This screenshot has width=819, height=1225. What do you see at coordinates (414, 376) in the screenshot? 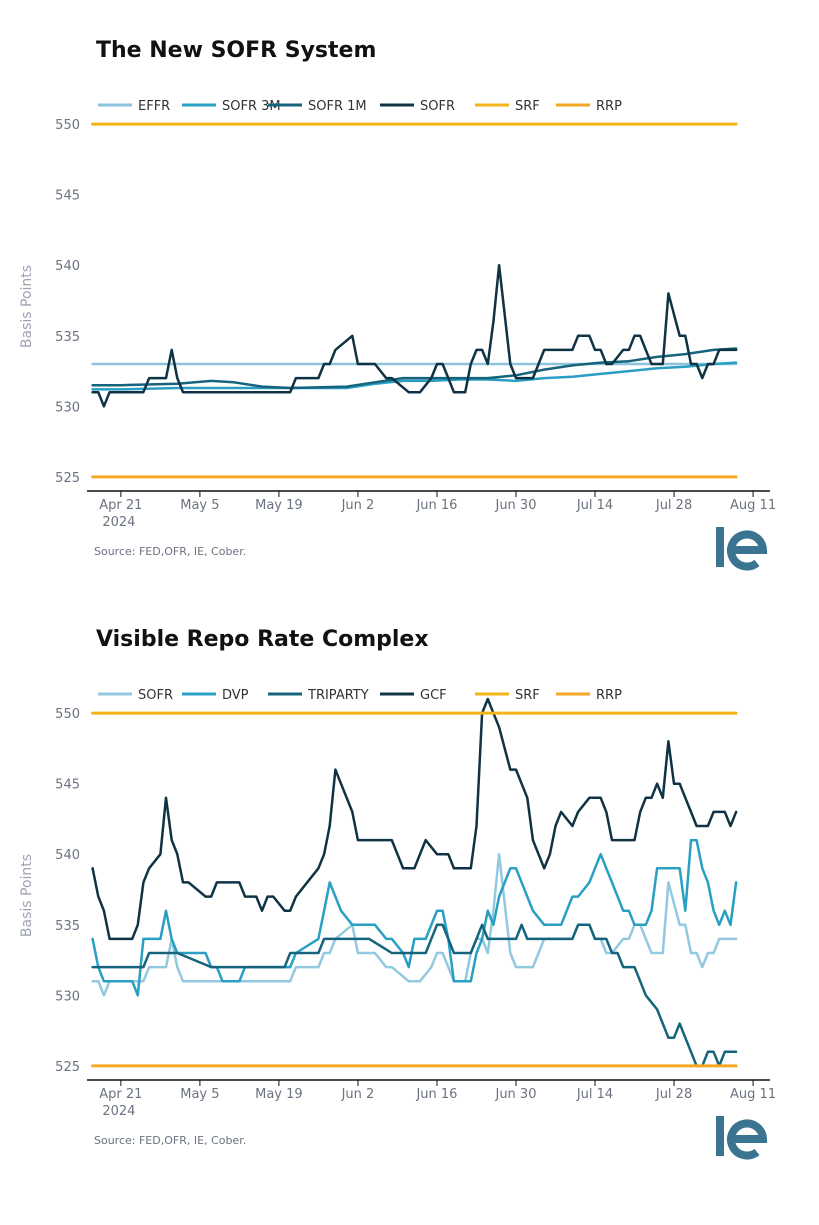
I see `series-line-sofr-3m` at bounding box center [414, 376].